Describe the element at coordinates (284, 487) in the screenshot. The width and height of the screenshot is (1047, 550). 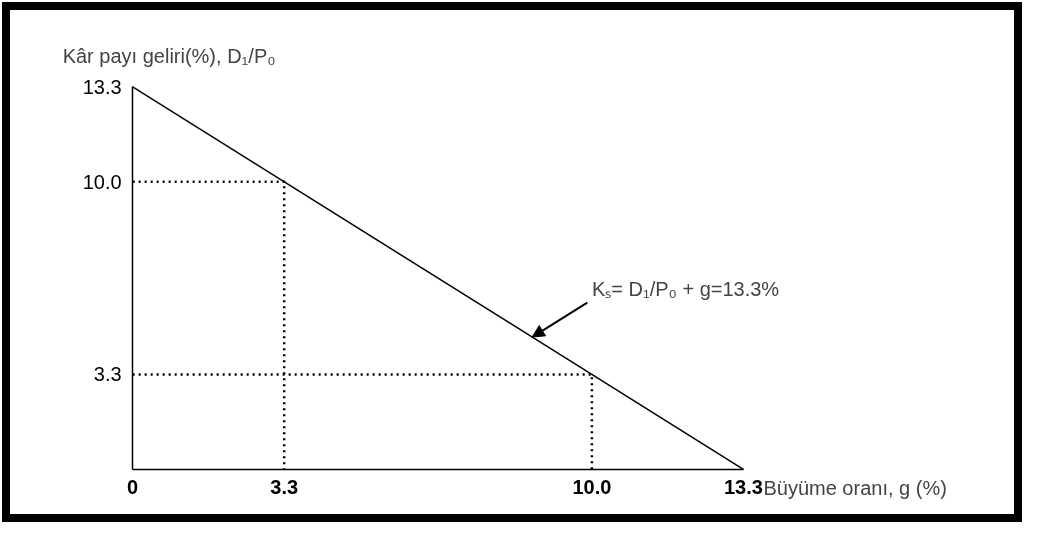
I see `x-tick-label: 3.3` at that location.